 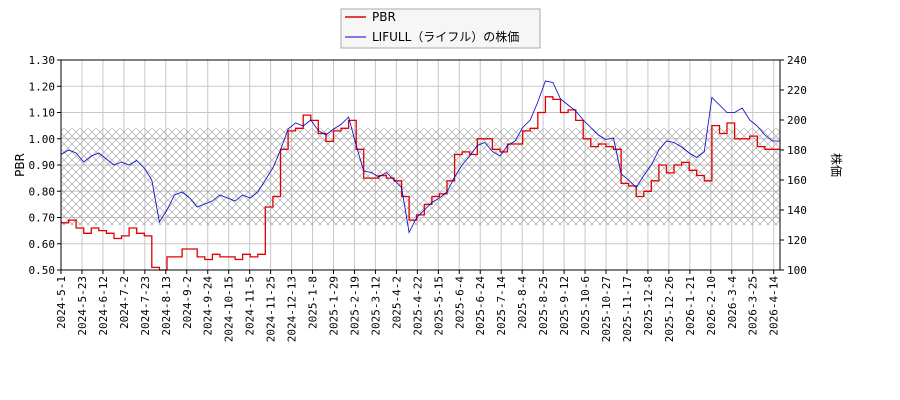 What do you see at coordinates (187, 302) in the screenshot?
I see `x-tick-label: 2024-9-2` at bounding box center [187, 302].